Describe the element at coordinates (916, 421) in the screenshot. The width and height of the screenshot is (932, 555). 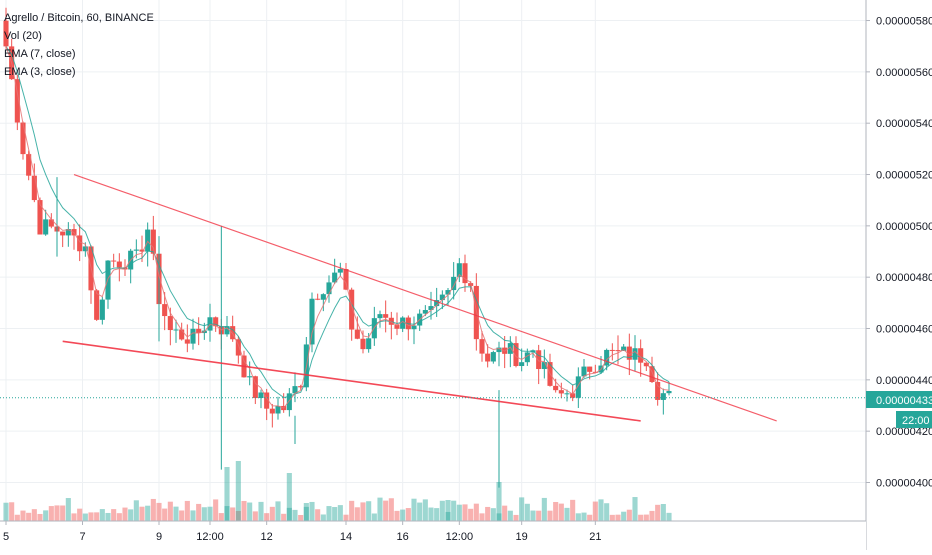
I see `countdown-label: 22:00` at that location.